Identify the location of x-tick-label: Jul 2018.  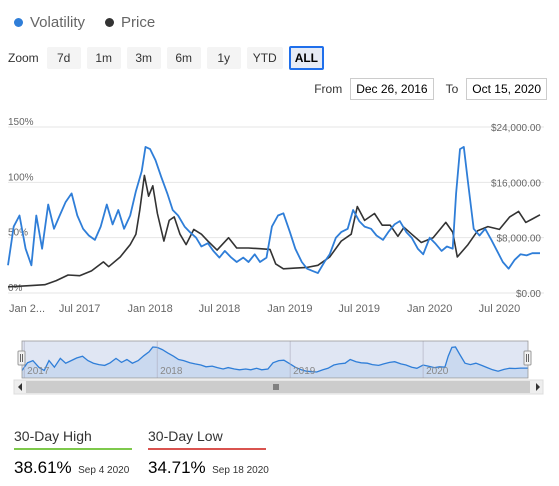
(220, 309).